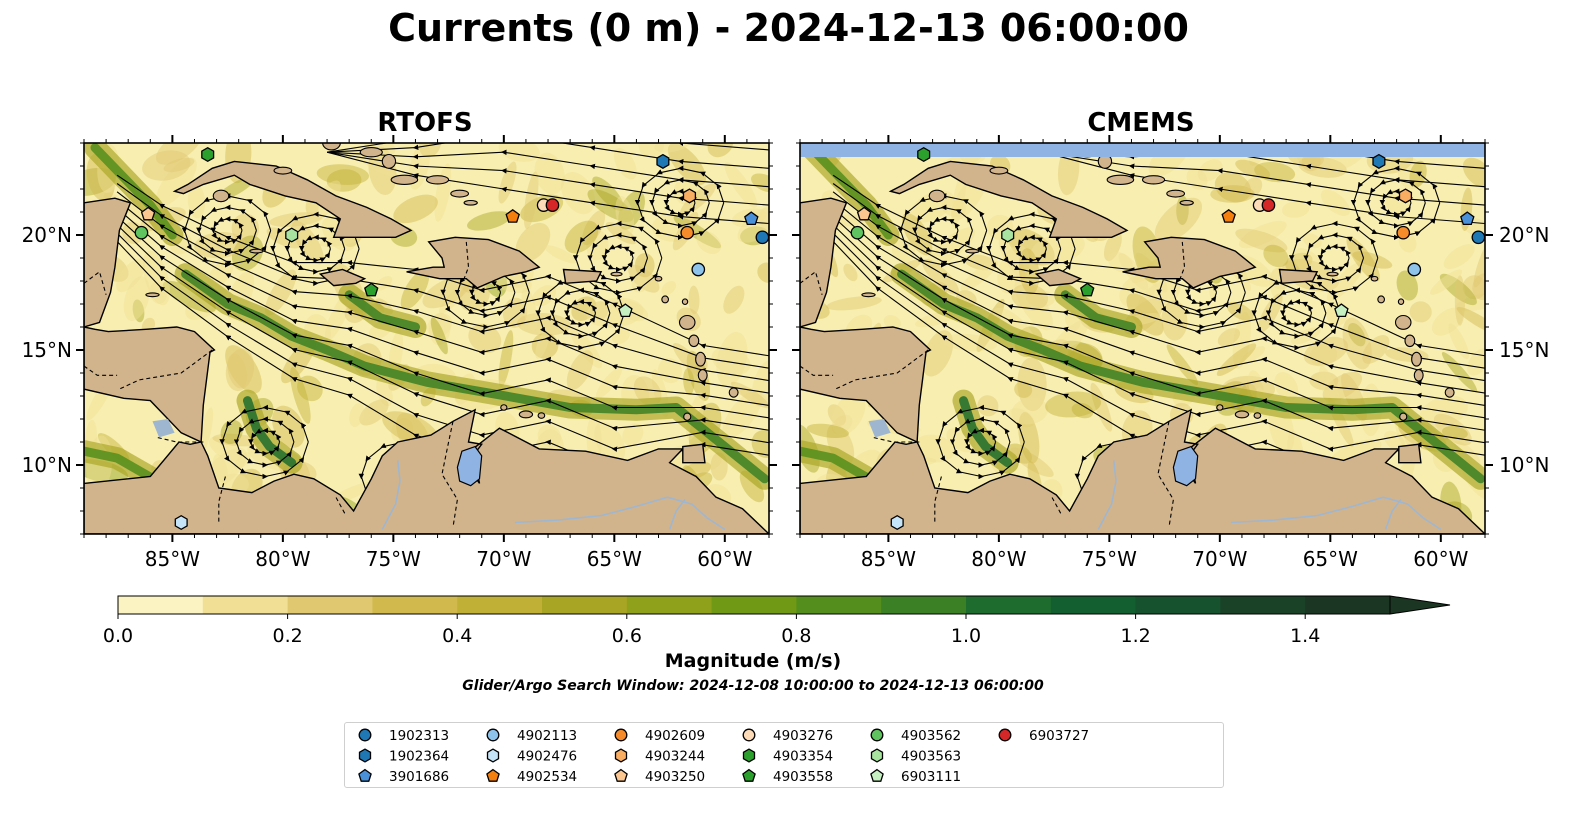 The image size is (1577, 827). I want to click on colorbar-tick-label: 0.0, so click(118, 636).